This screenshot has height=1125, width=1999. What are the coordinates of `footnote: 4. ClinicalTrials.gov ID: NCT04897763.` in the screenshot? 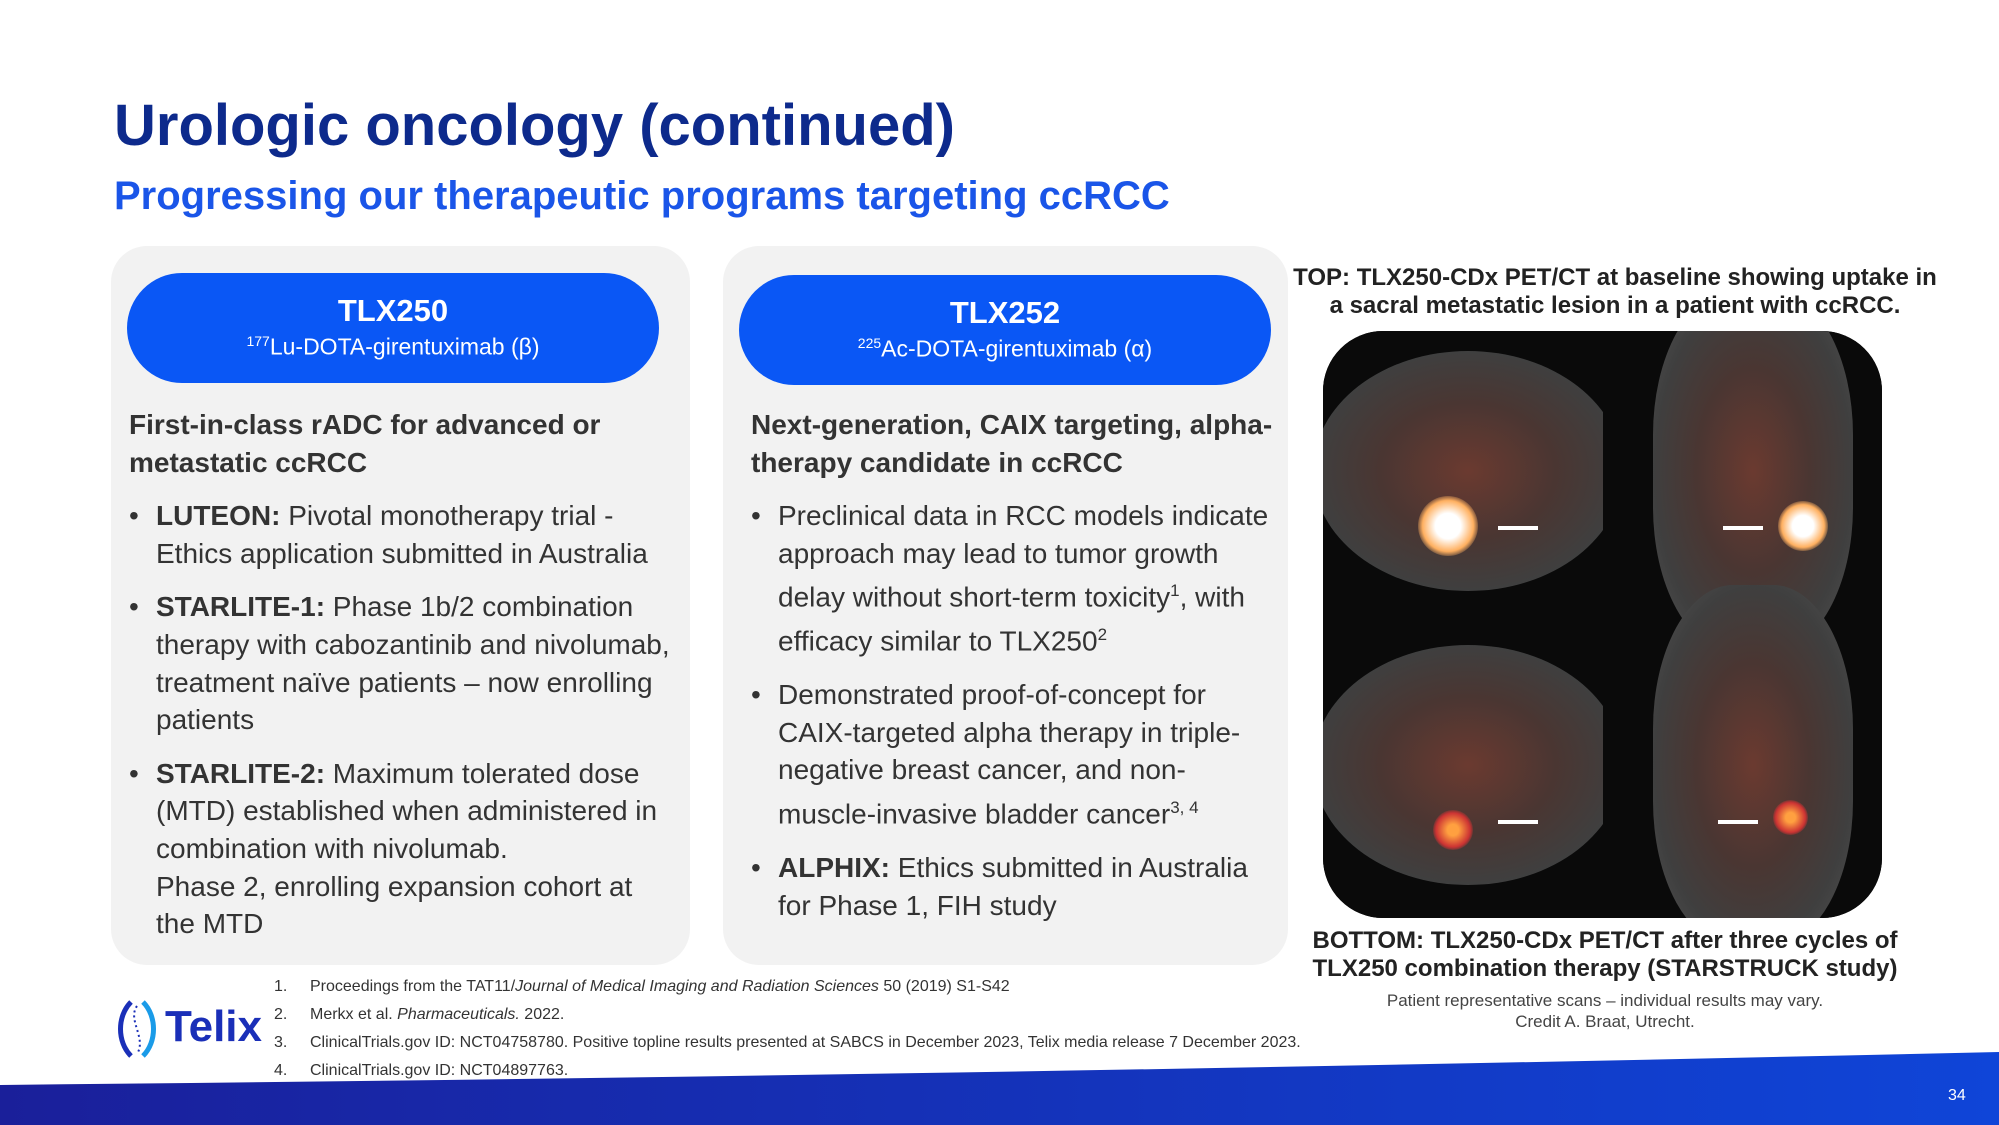 It's located at (421, 1070).